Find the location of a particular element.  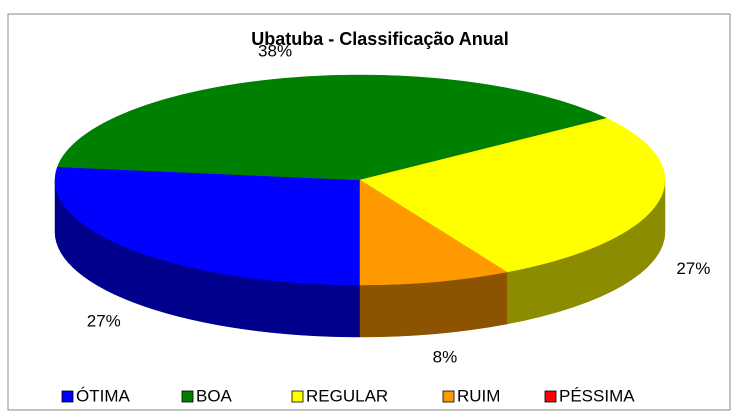

legend-label: RUIM is located at coordinates (478, 395).